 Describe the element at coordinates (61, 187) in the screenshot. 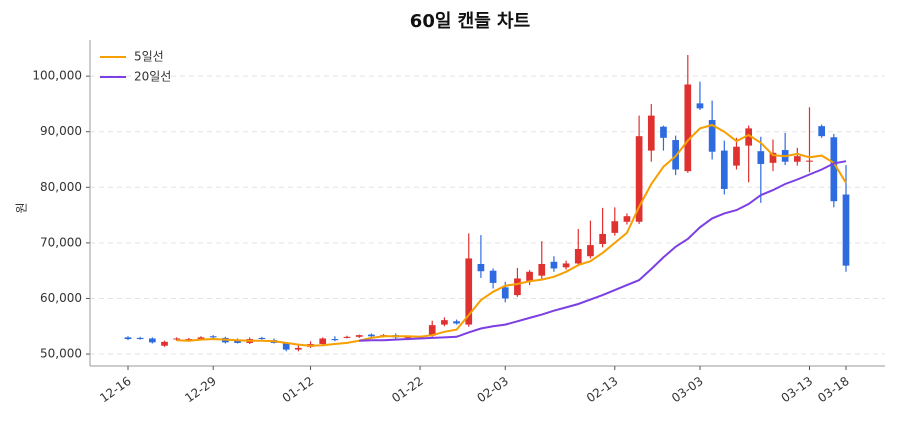

I see `y-tick-label: 80,000` at that location.